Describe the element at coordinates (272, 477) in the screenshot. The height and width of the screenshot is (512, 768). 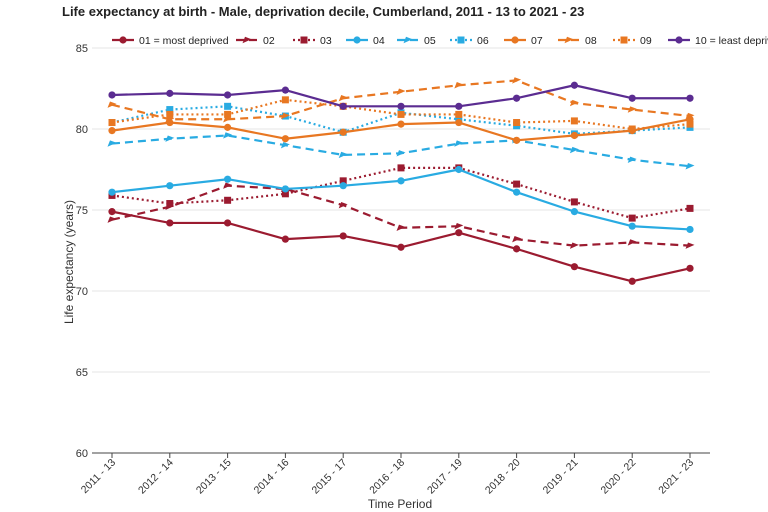
I see `x-tick-label: 2014 - 16` at that location.